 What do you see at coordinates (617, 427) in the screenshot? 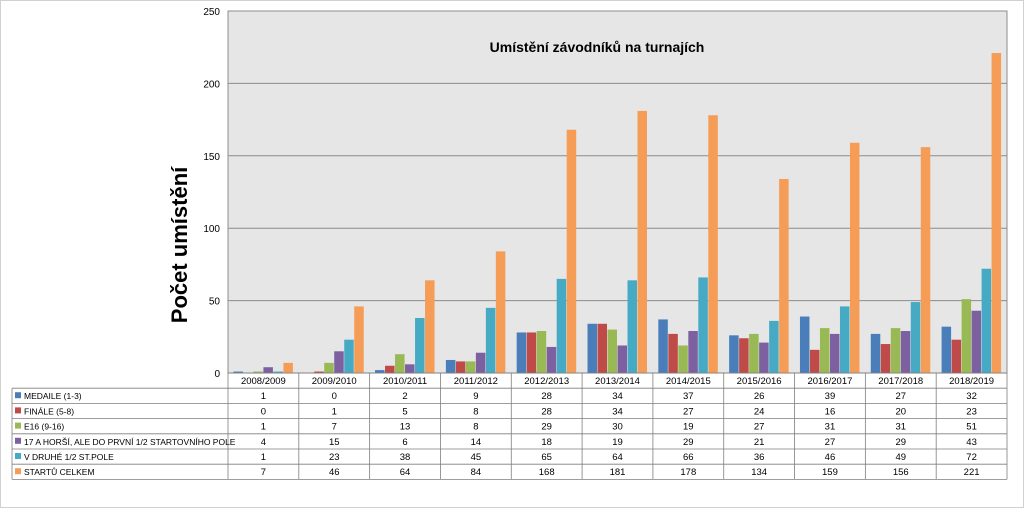
I see `data-label: 30` at bounding box center [617, 427].